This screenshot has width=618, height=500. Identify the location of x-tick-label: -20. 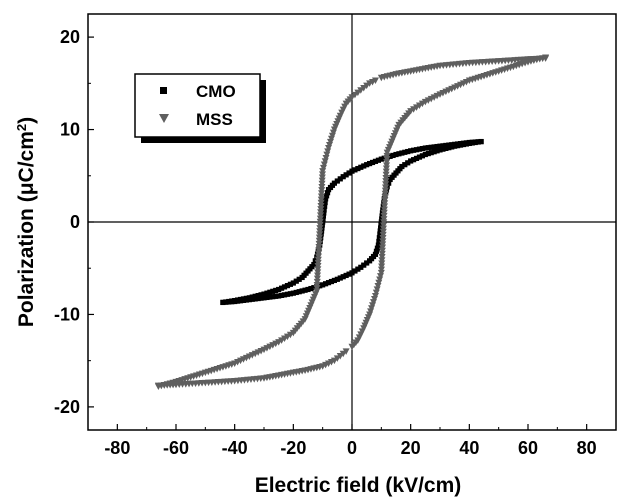
(293, 448).